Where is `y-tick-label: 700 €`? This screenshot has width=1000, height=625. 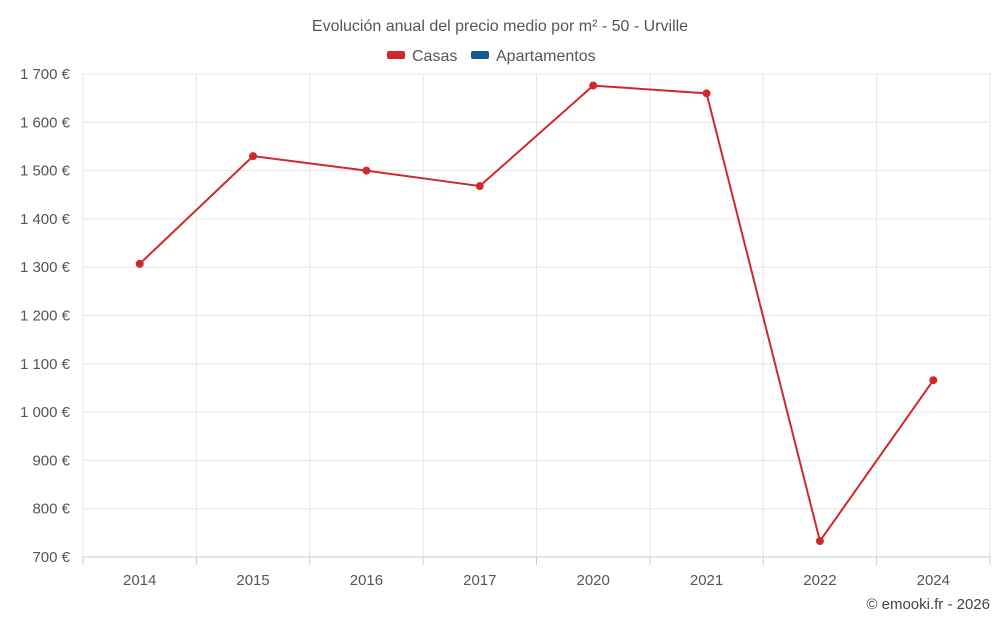 y-tick-label: 700 € is located at coordinates (51, 557).